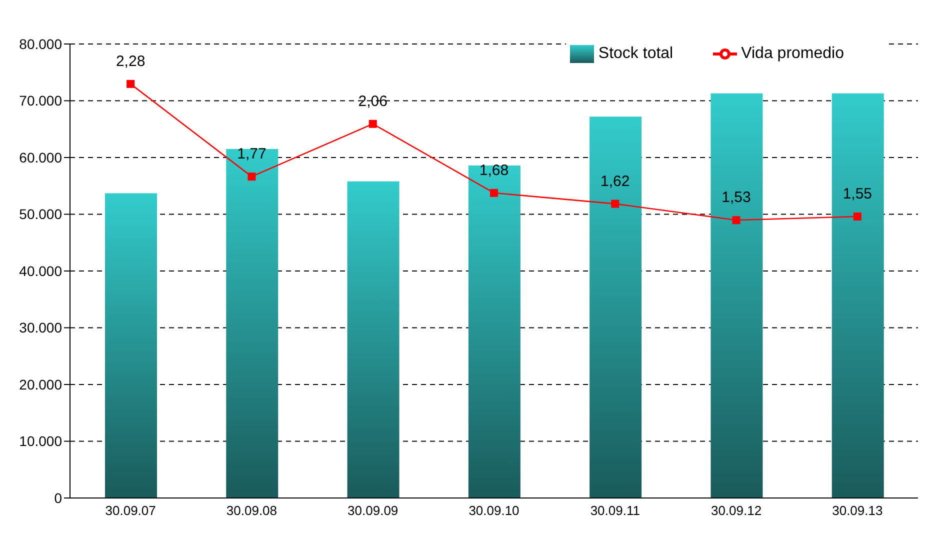  Describe the element at coordinates (615, 181) in the screenshot. I see `data-label: 1,62` at that location.